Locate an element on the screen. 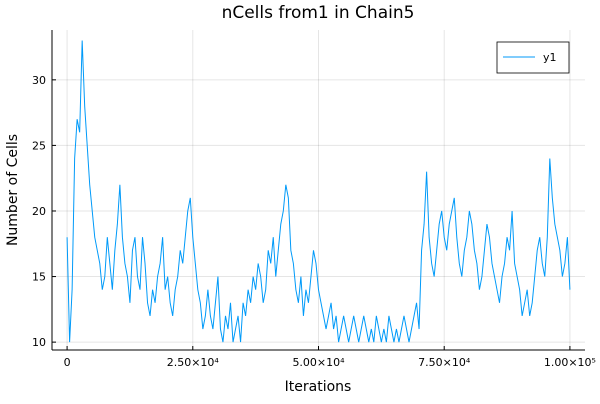  y-tick-label: 15 is located at coordinates (39, 277).